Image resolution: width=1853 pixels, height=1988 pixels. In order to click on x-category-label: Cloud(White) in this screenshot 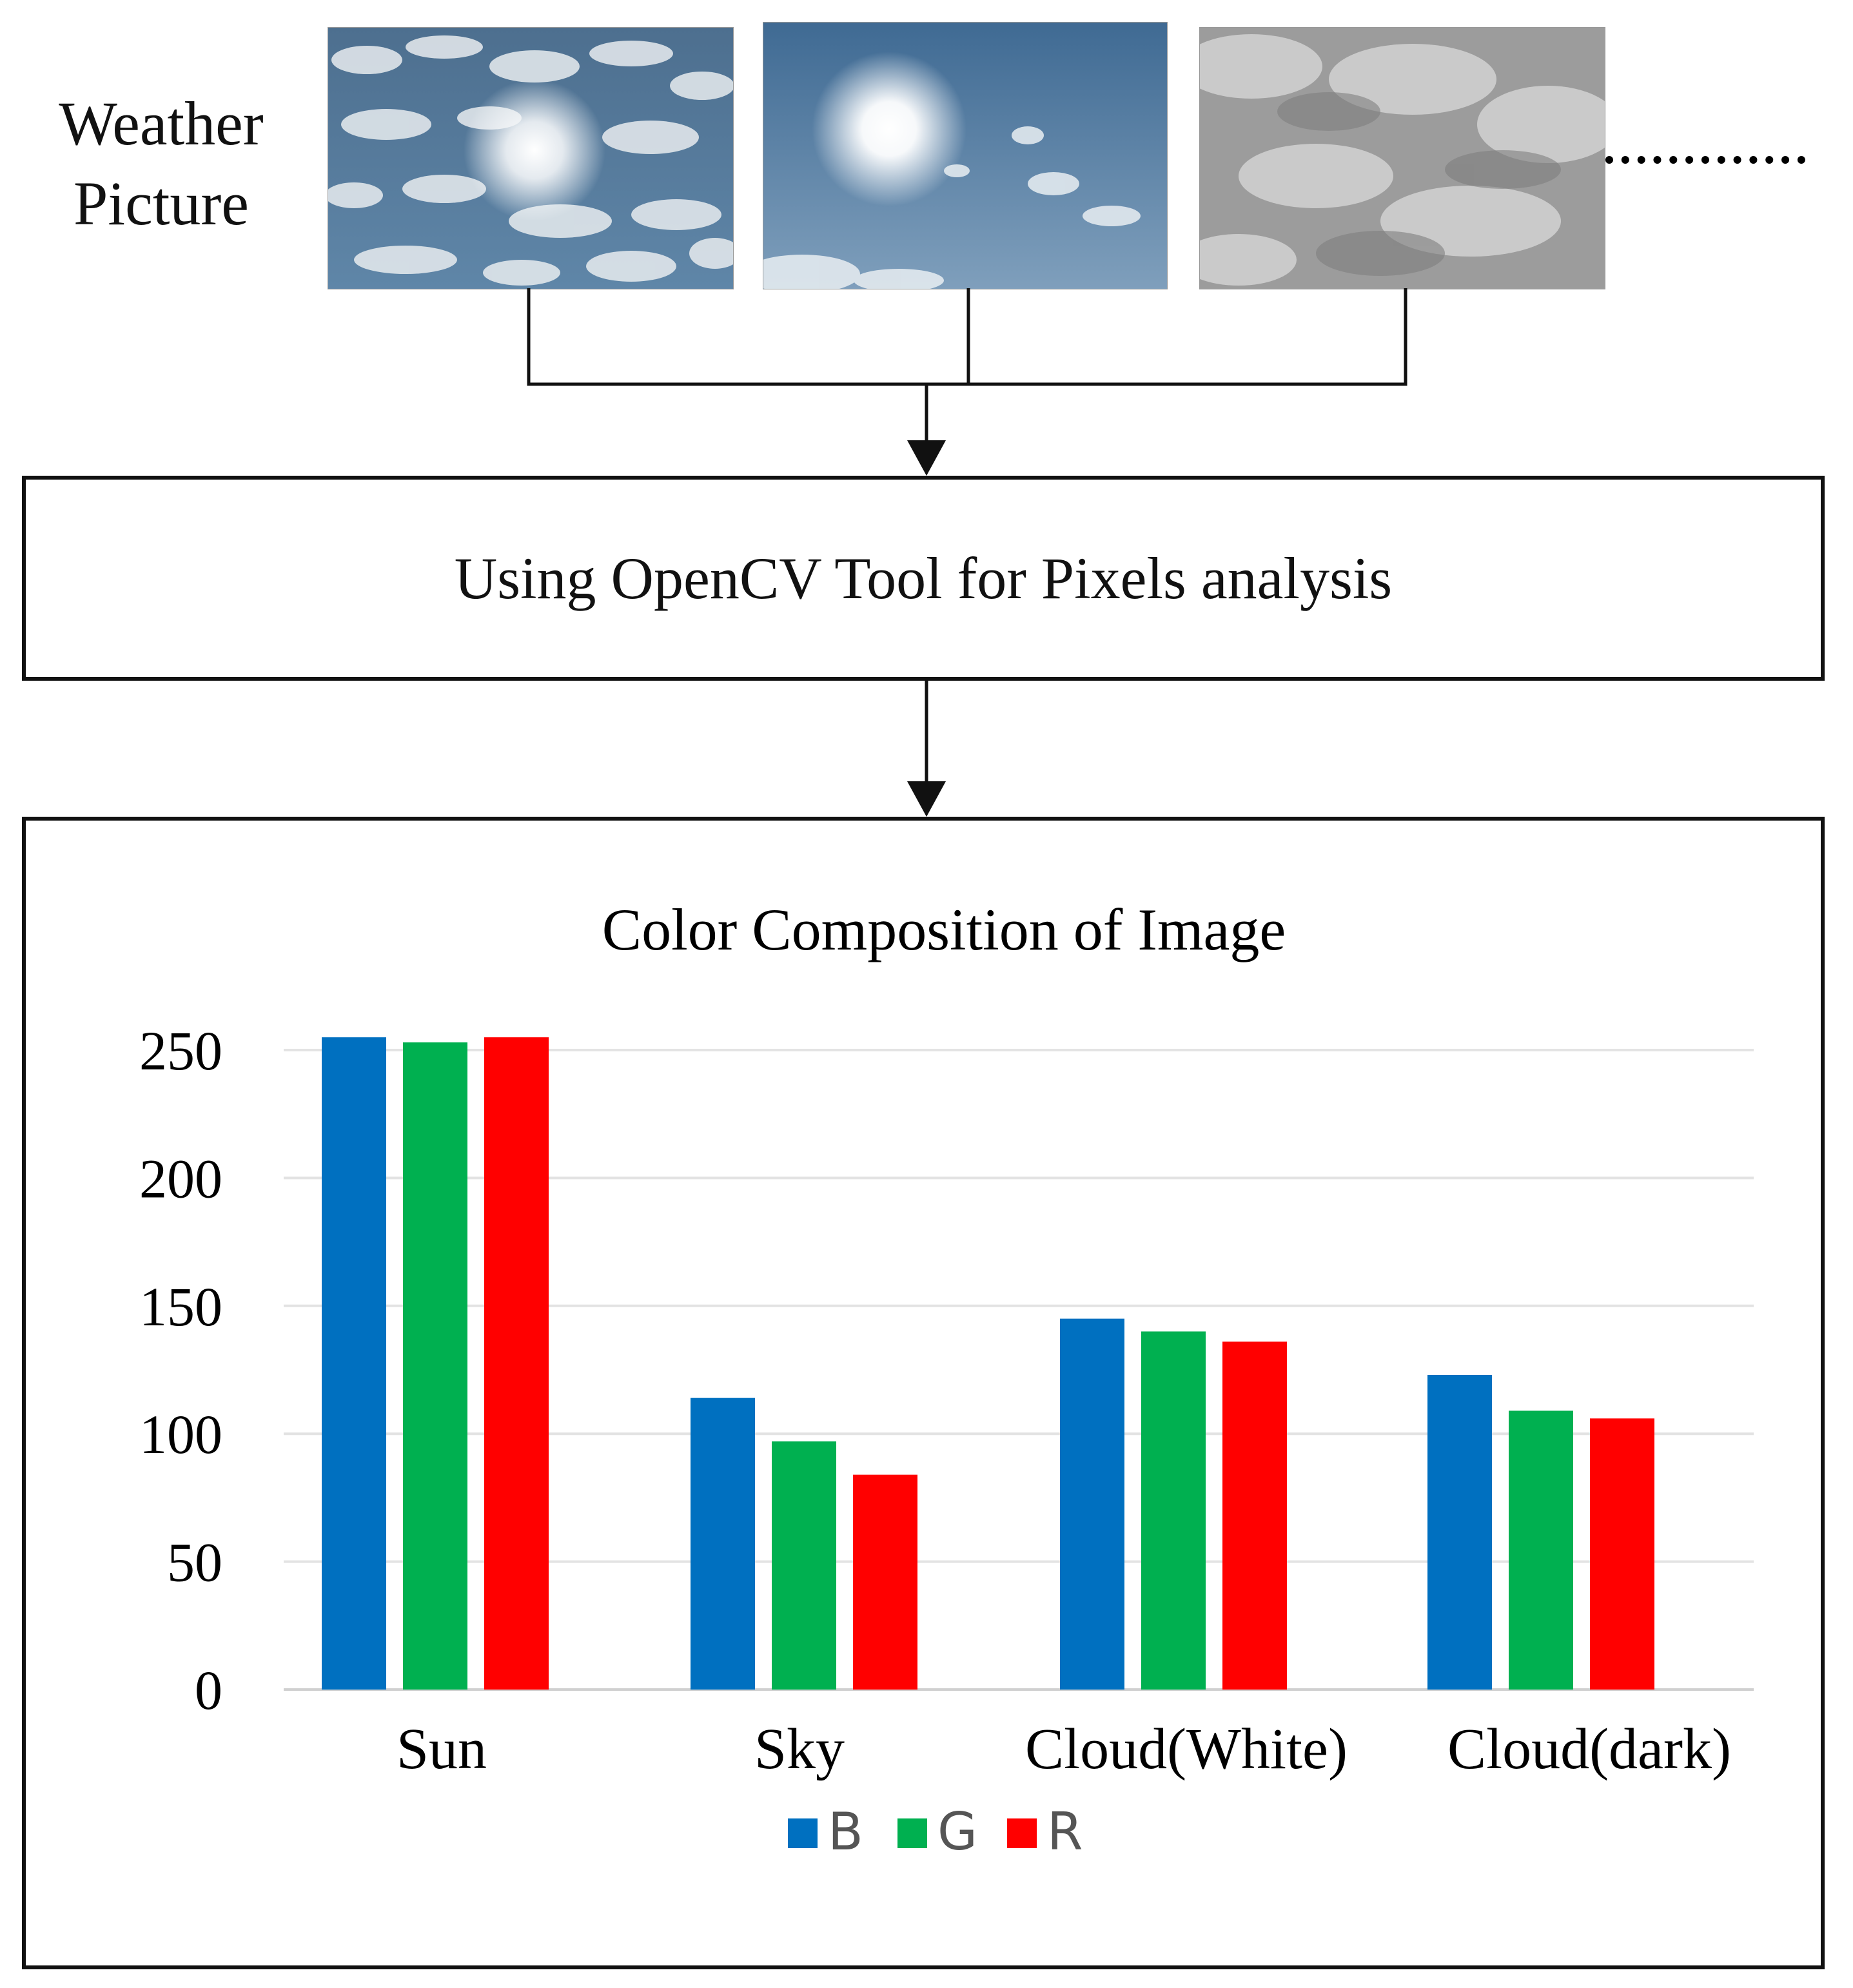, I will do `click(1187, 1749)`.